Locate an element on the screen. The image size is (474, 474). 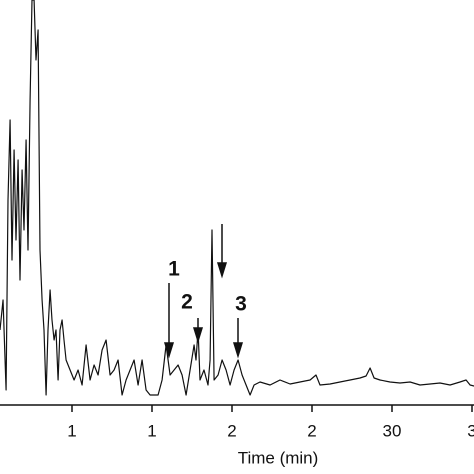
annotation: 3 is located at coordinates (241, 304).